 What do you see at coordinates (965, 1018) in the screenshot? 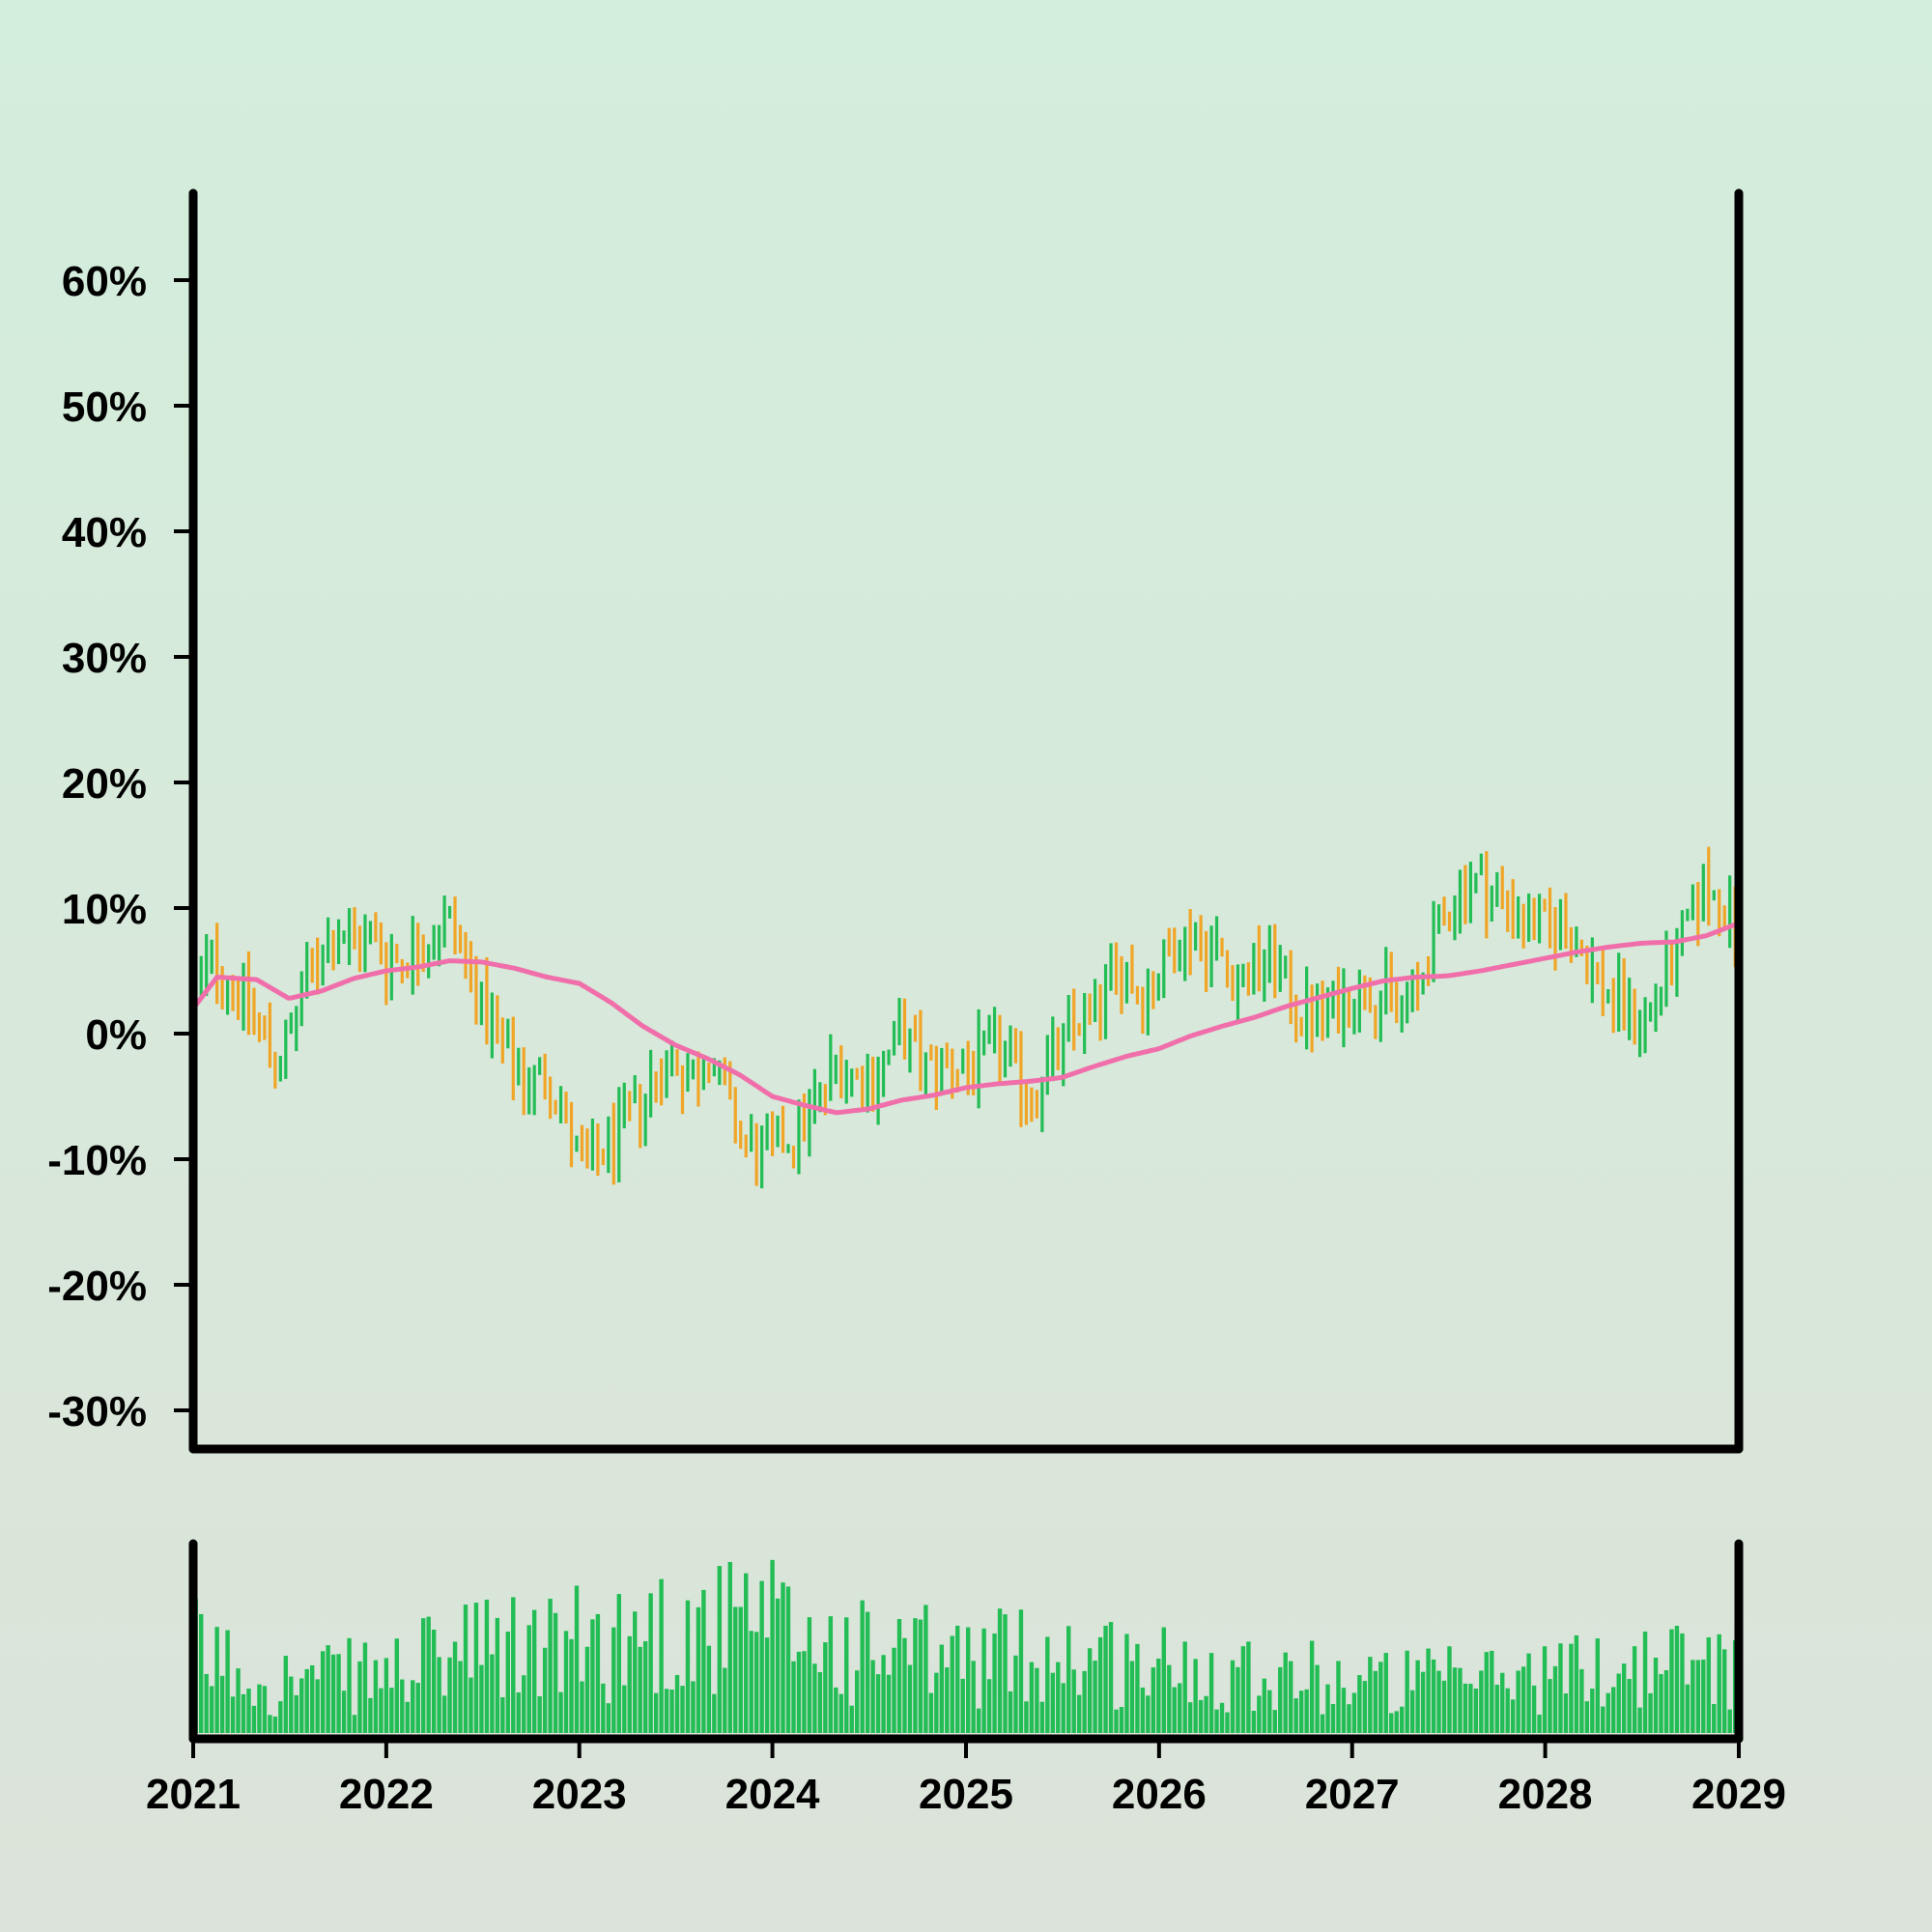
I see `moving-average-line` at bounding box center [965, 1018].